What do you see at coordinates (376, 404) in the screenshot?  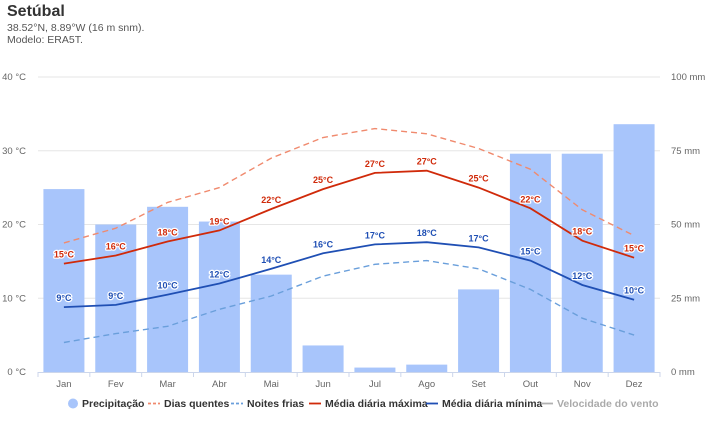 I see `legend-label: Média diária máxima` at bounding box center [376, 404].